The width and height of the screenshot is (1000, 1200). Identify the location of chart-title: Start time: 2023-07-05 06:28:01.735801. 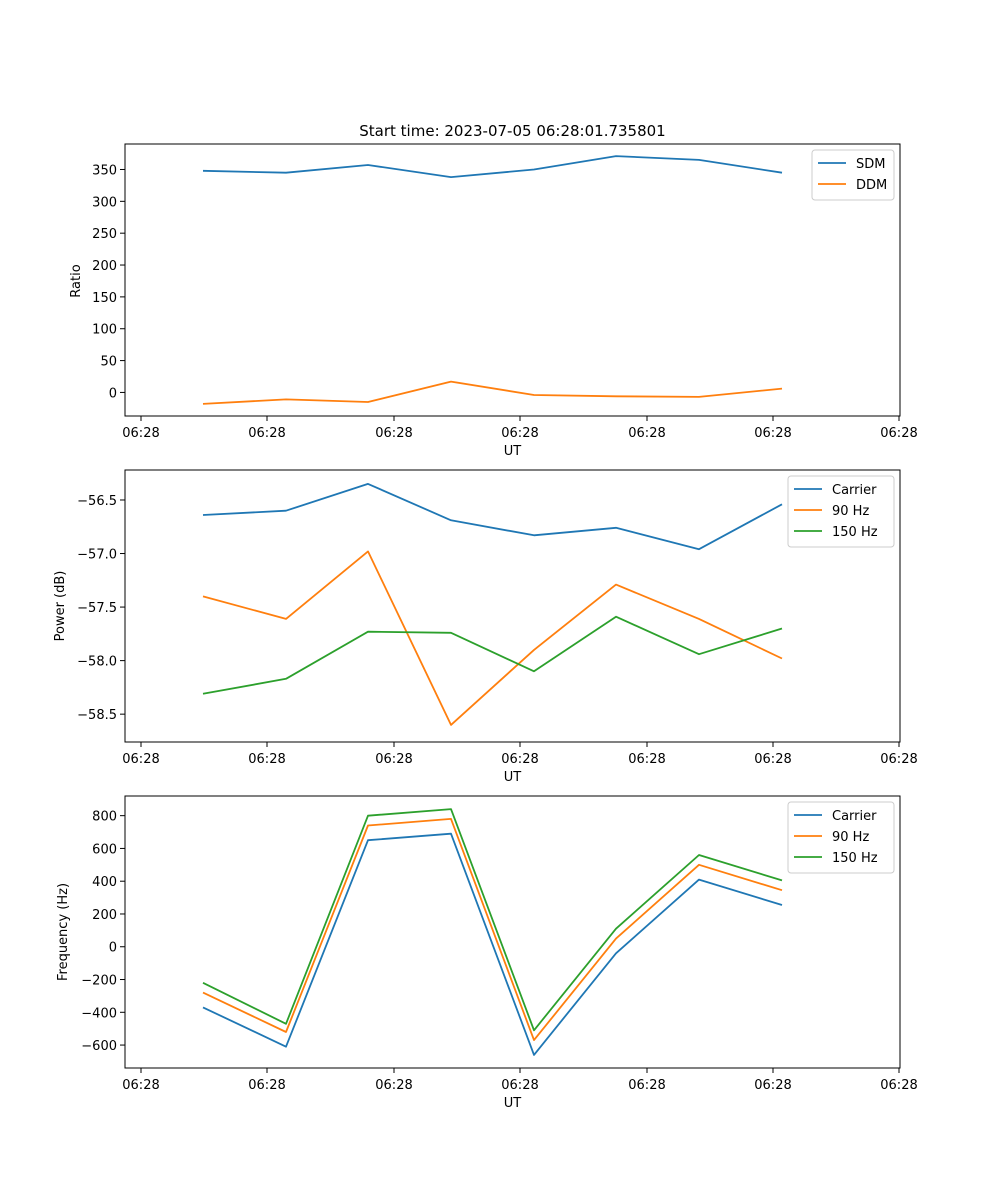
(512, 131).